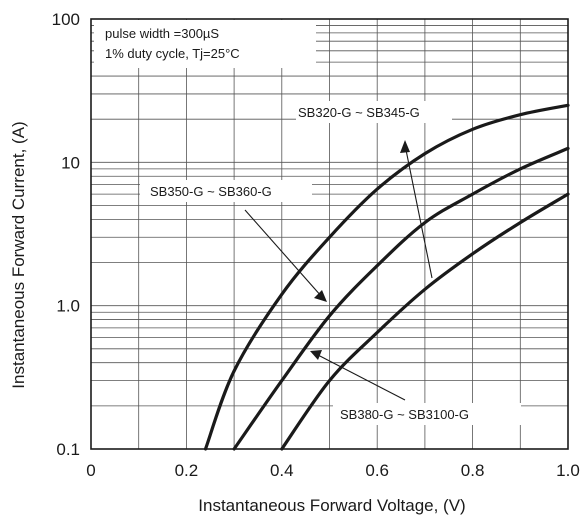 The height and width of the screenshot is (521, 584). I want to click on annotation-series-1: SB320-G ~ SB345-G, so click(374, 112).